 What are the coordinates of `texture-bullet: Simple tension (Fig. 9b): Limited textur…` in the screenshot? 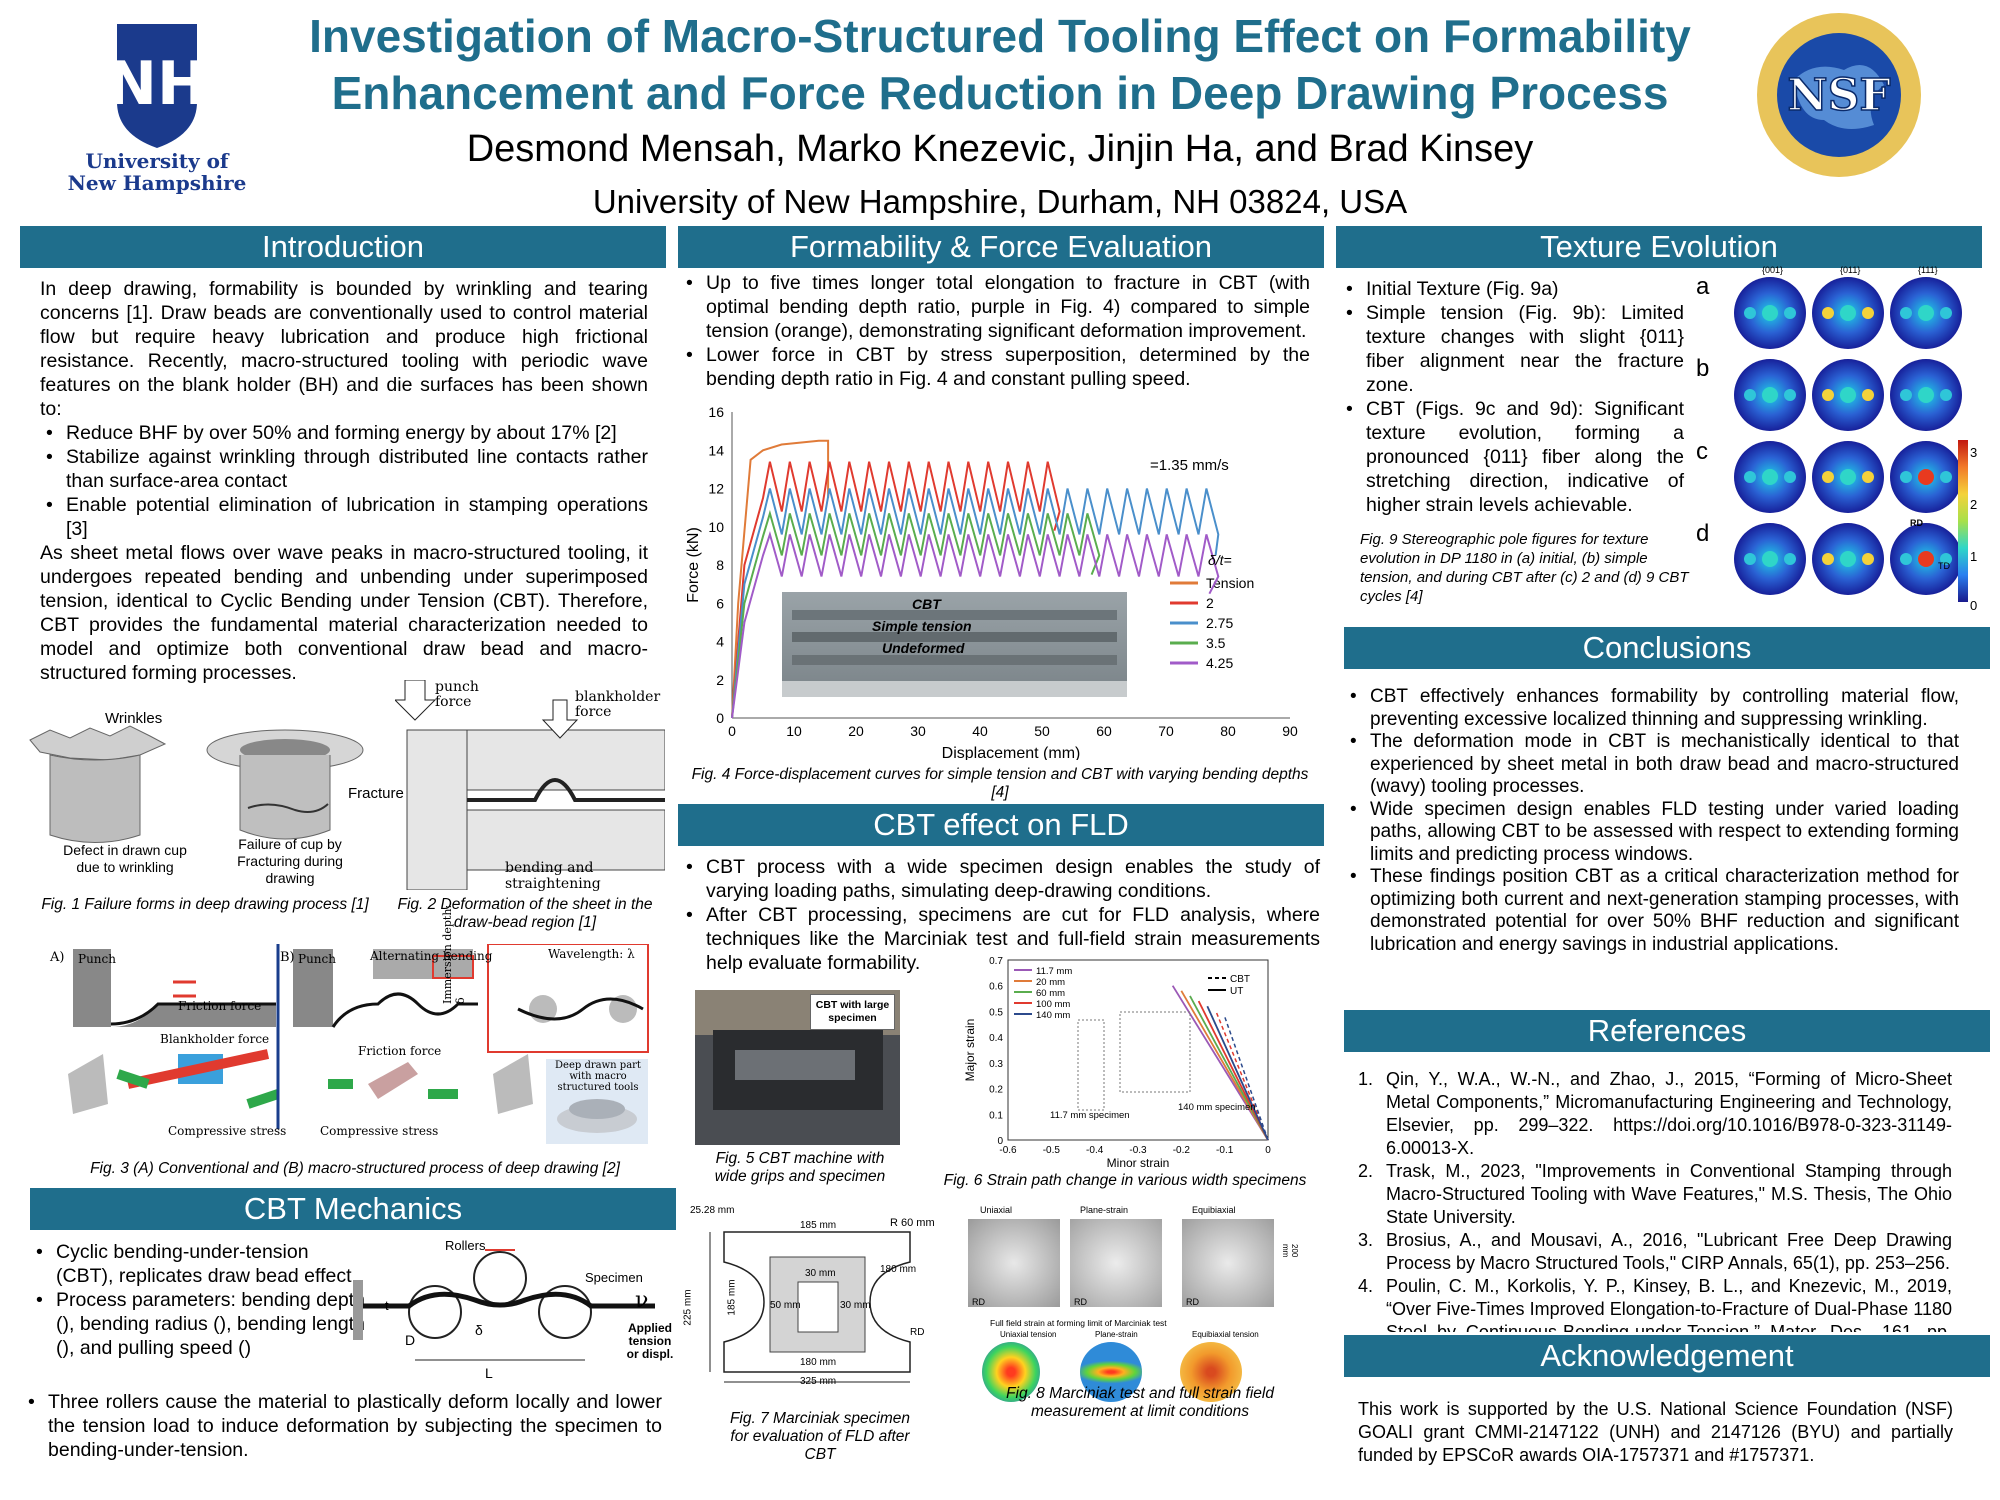 It's located at (1512, 349).